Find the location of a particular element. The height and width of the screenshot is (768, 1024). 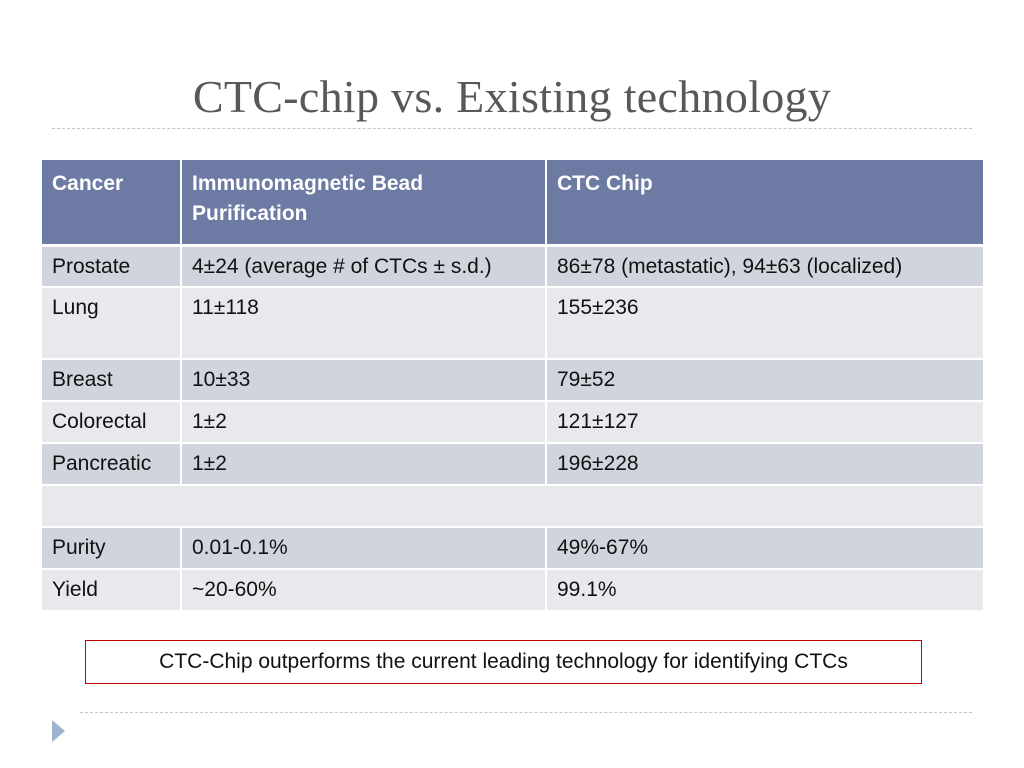

table-row-spacer is located at coordinates (512, 506).